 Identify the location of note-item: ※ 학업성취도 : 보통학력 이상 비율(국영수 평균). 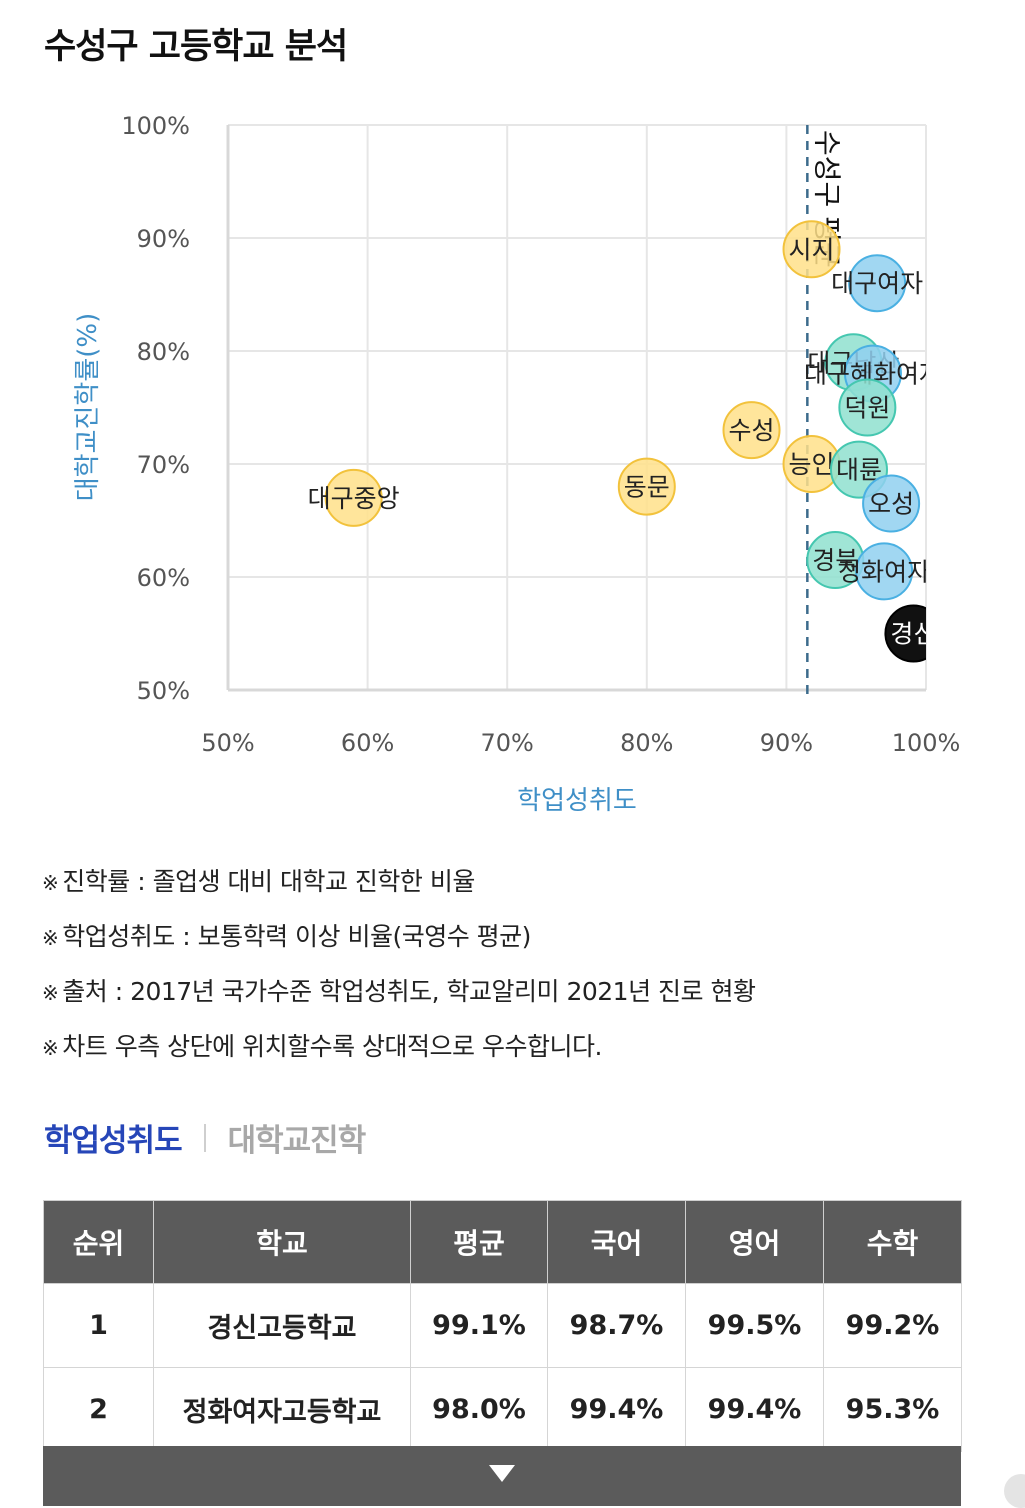
(398, 944).